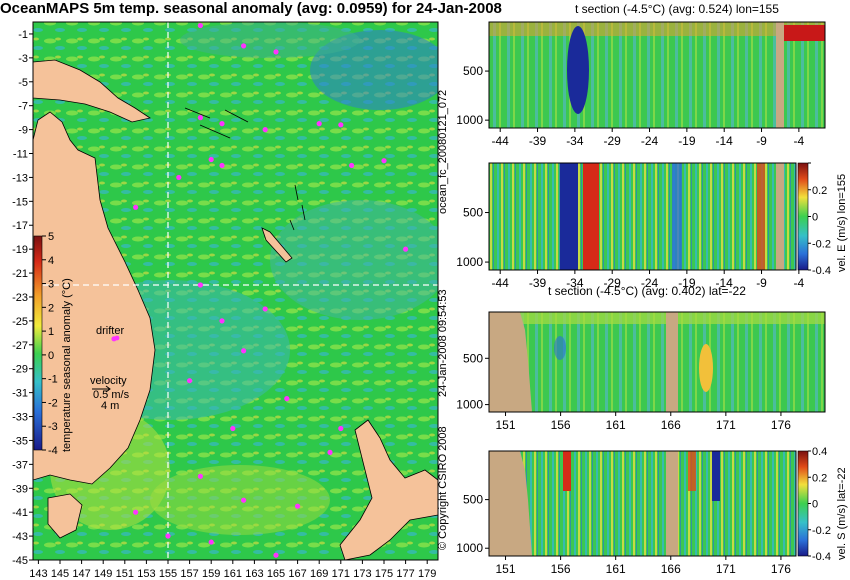 This screenshot has height=580, width=850. What do you see at coordinates (657, 318) in the screenshot?
I see `t-section-lat-surface-layer` at bounding box center [657, 318].